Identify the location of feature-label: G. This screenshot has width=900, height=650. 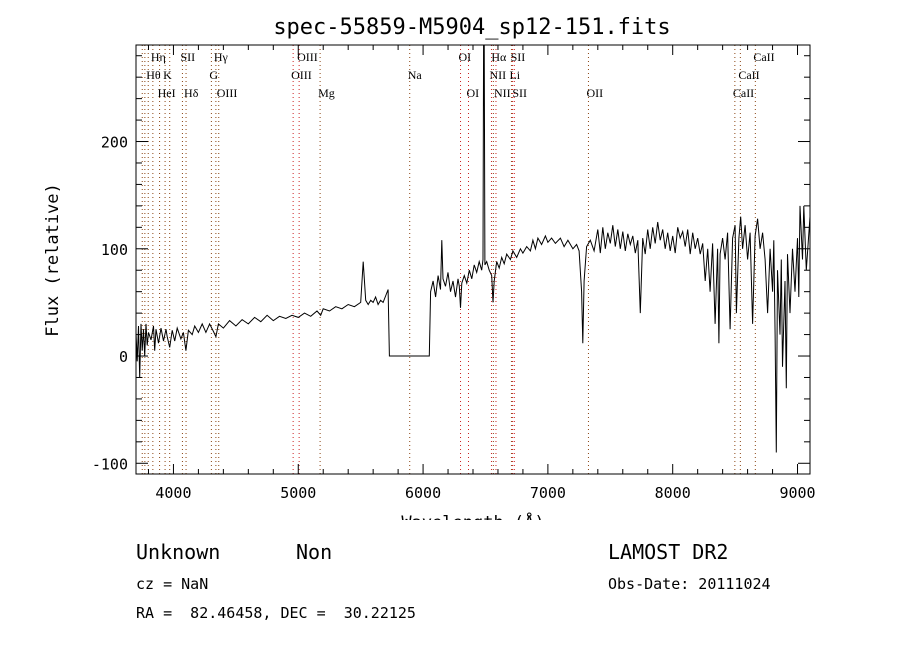
(213, 75).